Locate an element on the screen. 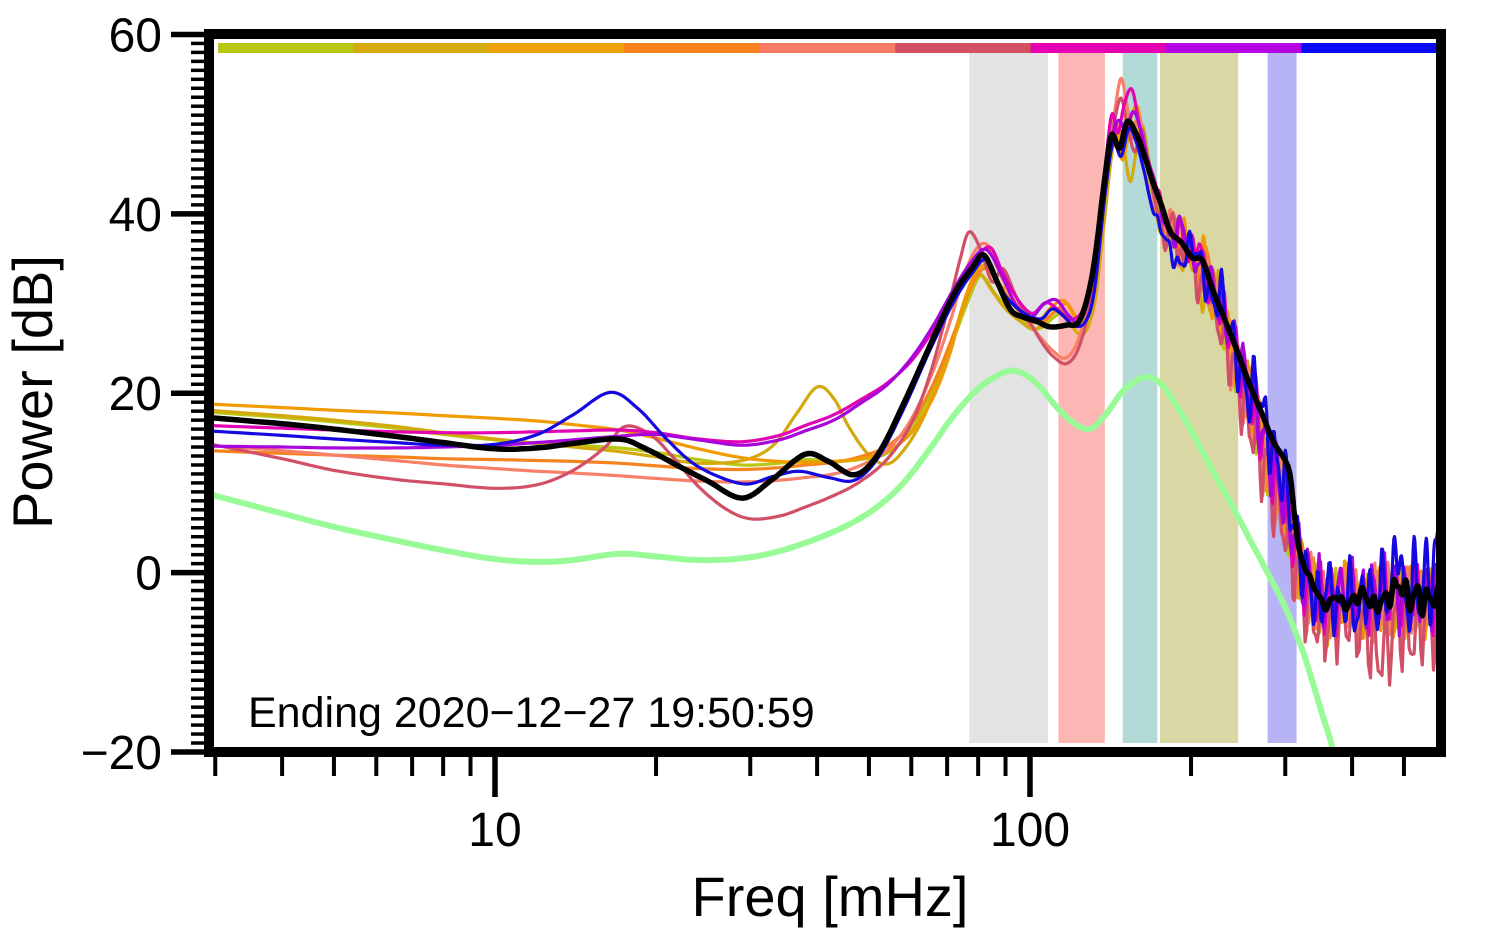 This screenshot has width=1494, height=952. y-axis-label: Power [dB] is located at coordinates (32, 392).